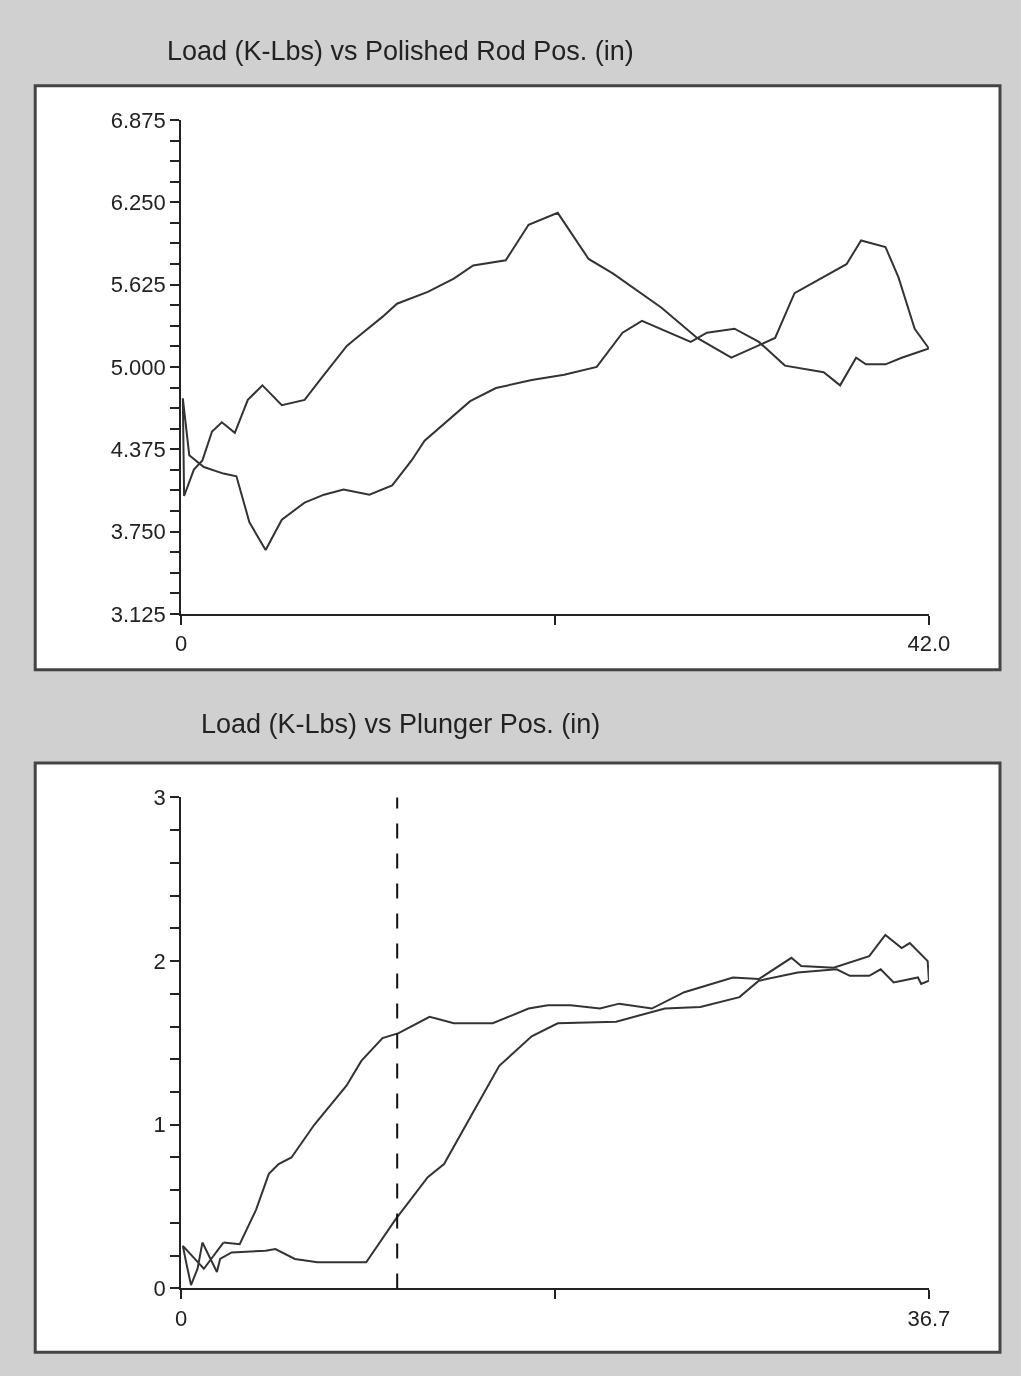 This screenshot has height=1376, width=1021. What do you see at coordinates (138, 532) in the screenshot?
I see `y-tick-label: 3.750` at bounding box center [138, 532].